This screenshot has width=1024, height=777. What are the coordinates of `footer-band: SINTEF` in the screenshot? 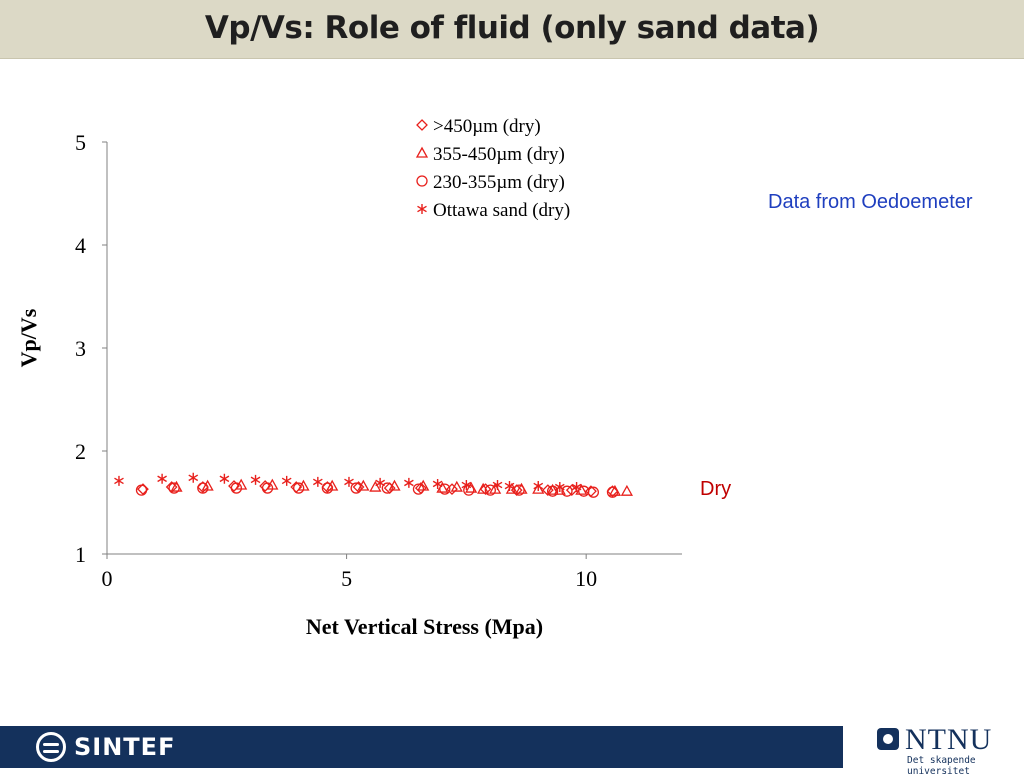 It's located at (421, 747).